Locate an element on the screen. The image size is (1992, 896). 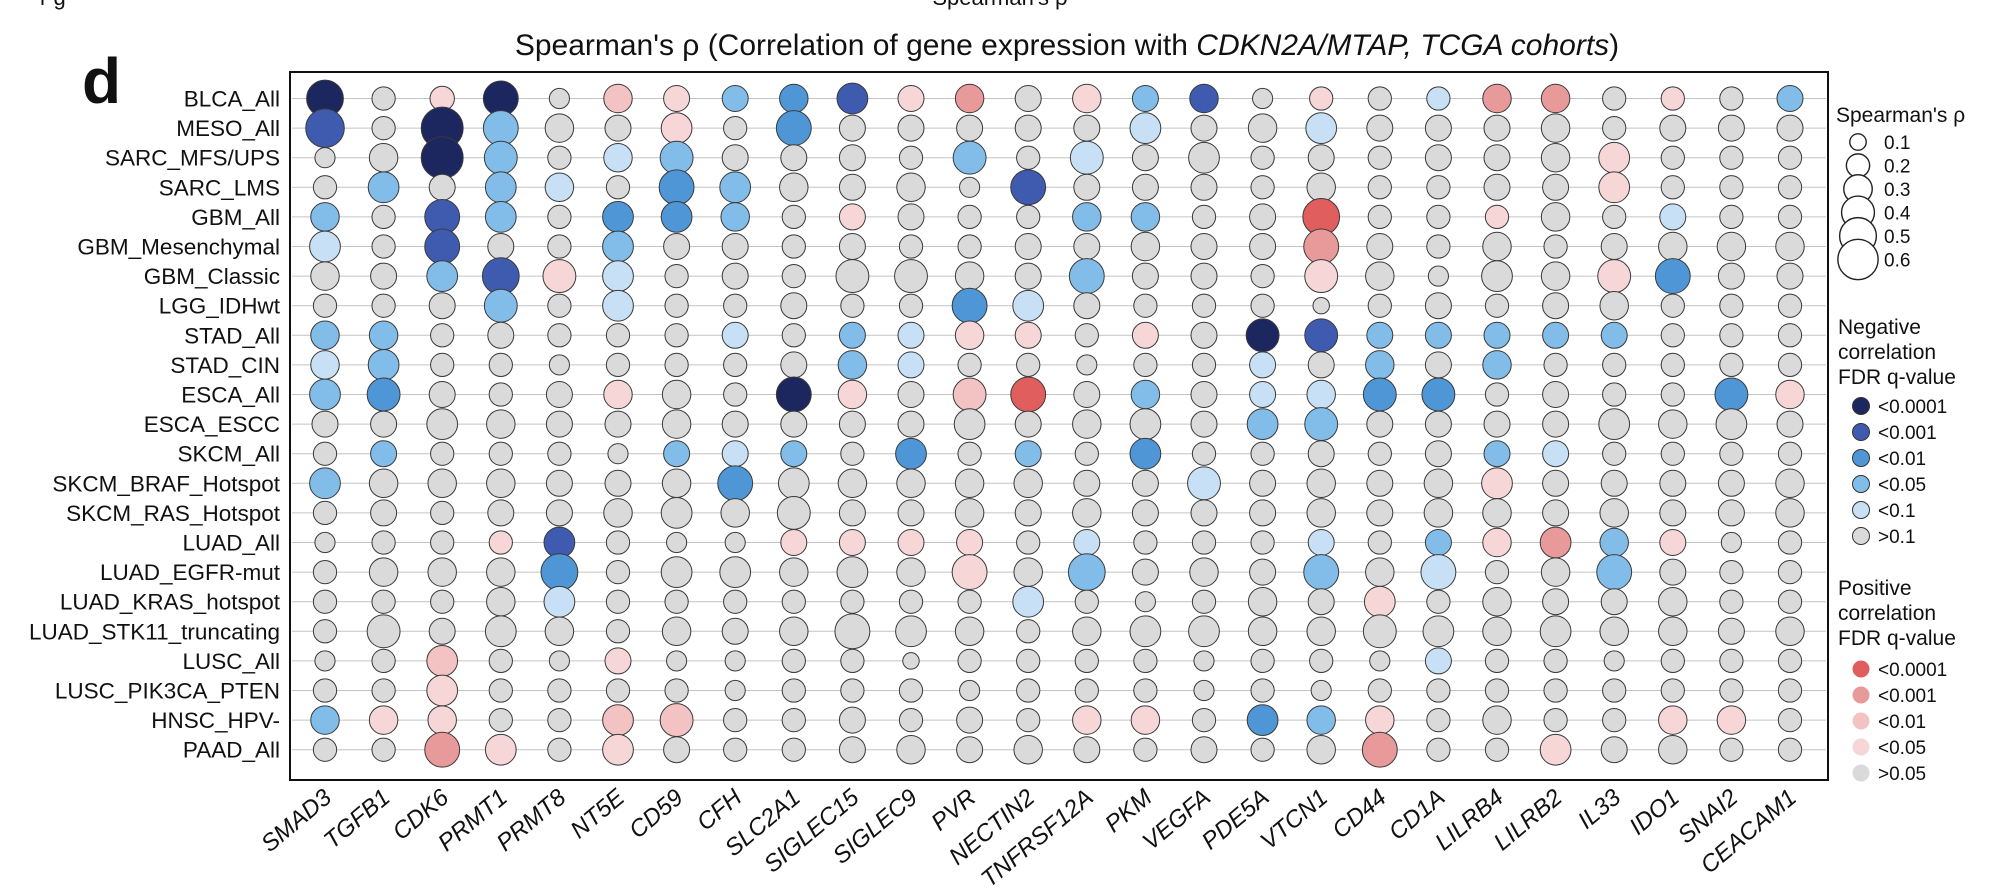
pos-legend-title-3: FDR q-value is located at coordinates (1897, 638).